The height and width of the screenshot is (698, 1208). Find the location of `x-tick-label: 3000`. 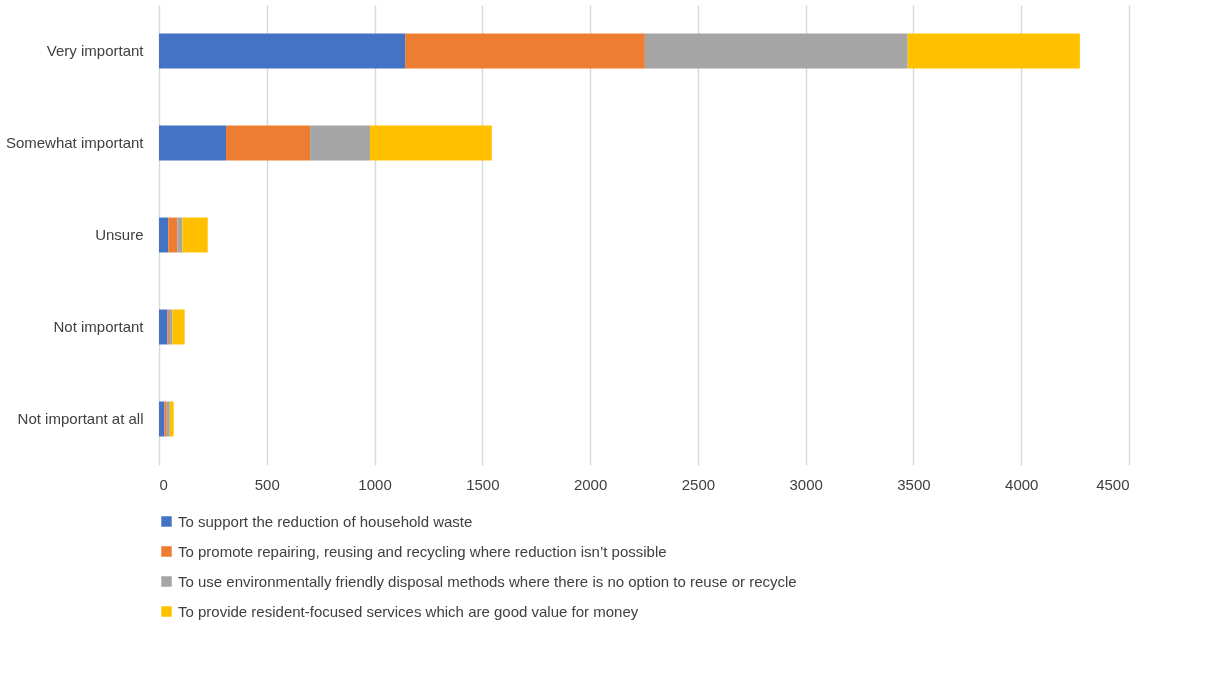

x-tick-label: 3000 is located at coordinates (806, 484).